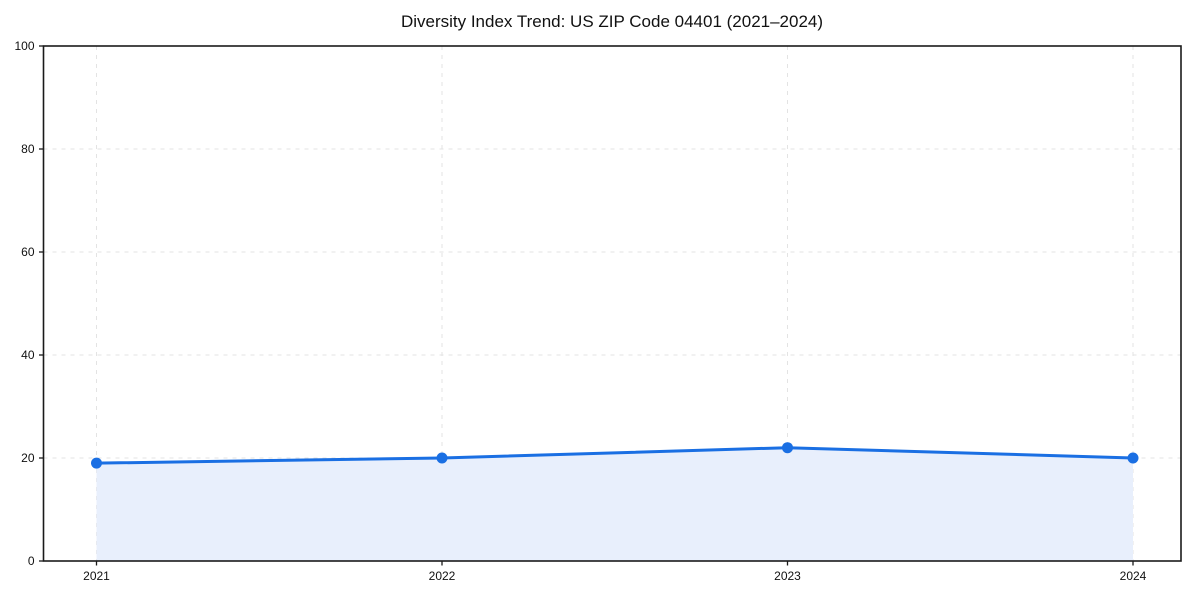 The image size is (1200, 600). Describe the element at coordinates (1133, 576) in the screenshot. I see `x-tick-label: 2024` at that location.